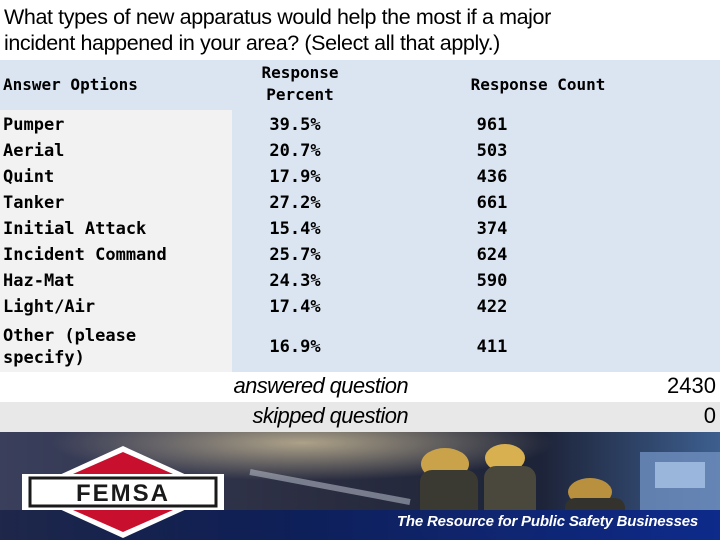 This screenshot has width=720, height=540. I want to click on row-percent-haz-mat: 24.3%, so click(295, 281).